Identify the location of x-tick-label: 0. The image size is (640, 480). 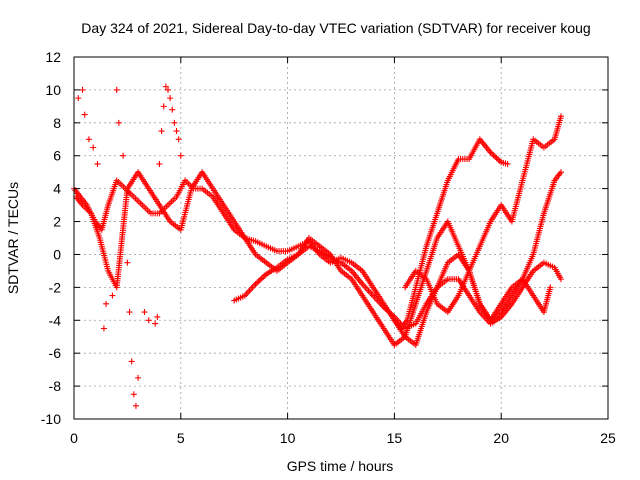
(74, 438).